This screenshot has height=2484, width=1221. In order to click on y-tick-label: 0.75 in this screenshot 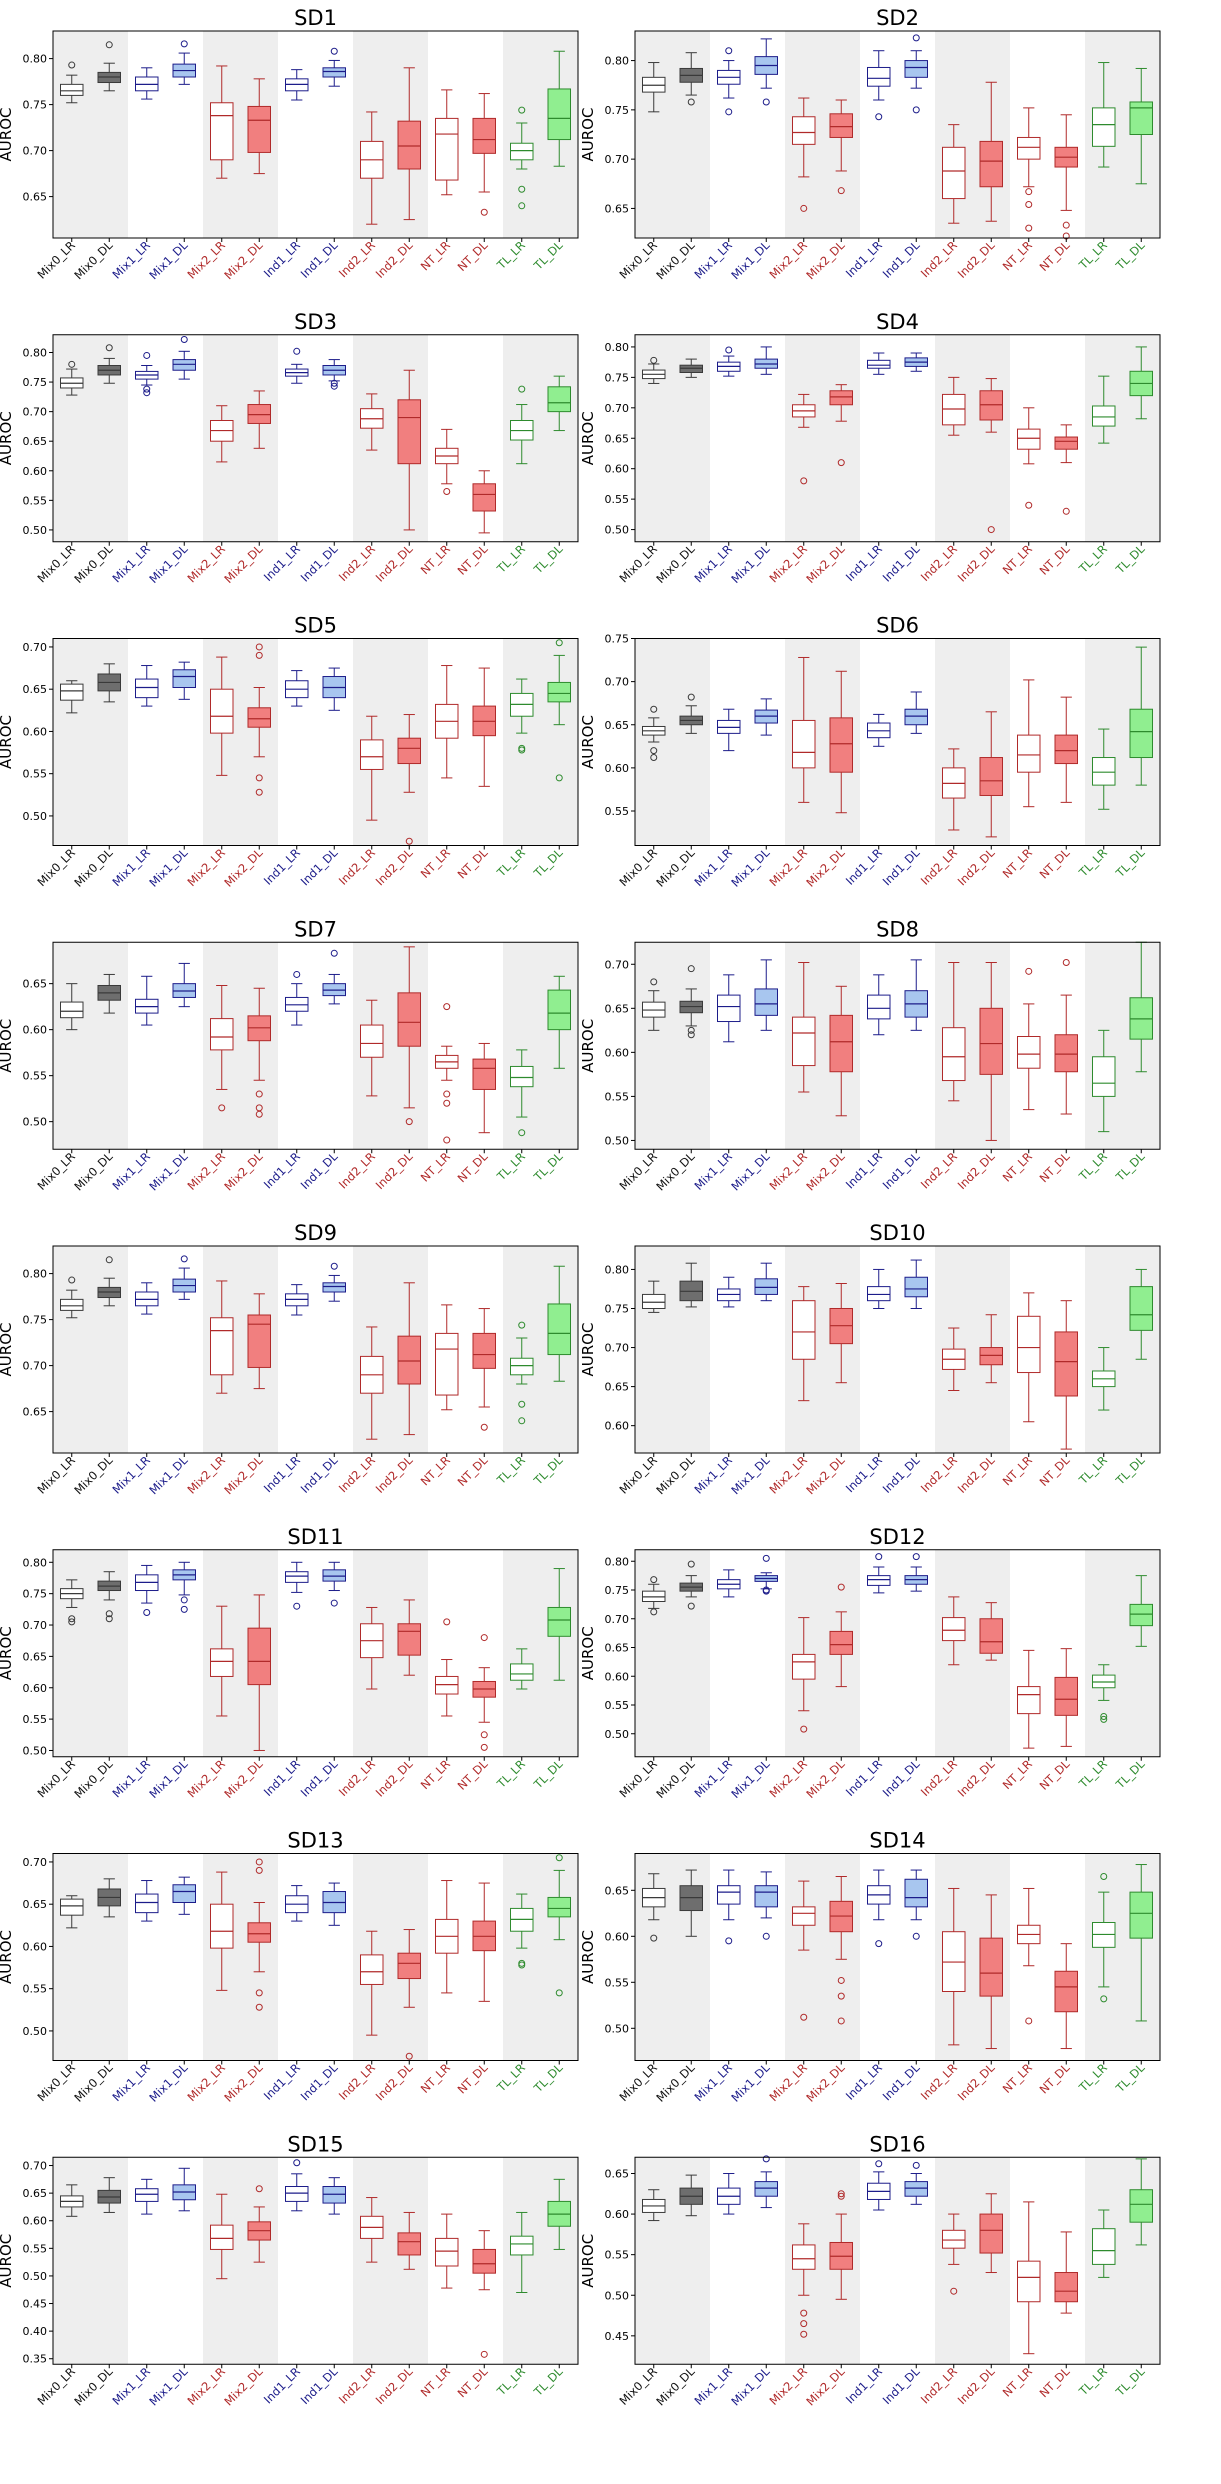, I will do `click(35, 1594)`.